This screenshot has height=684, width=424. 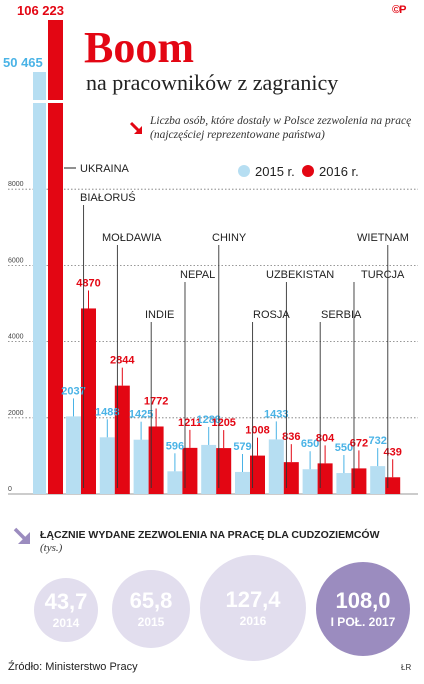 I want to click on total-value: 43,7, so click(x=66, y=601).